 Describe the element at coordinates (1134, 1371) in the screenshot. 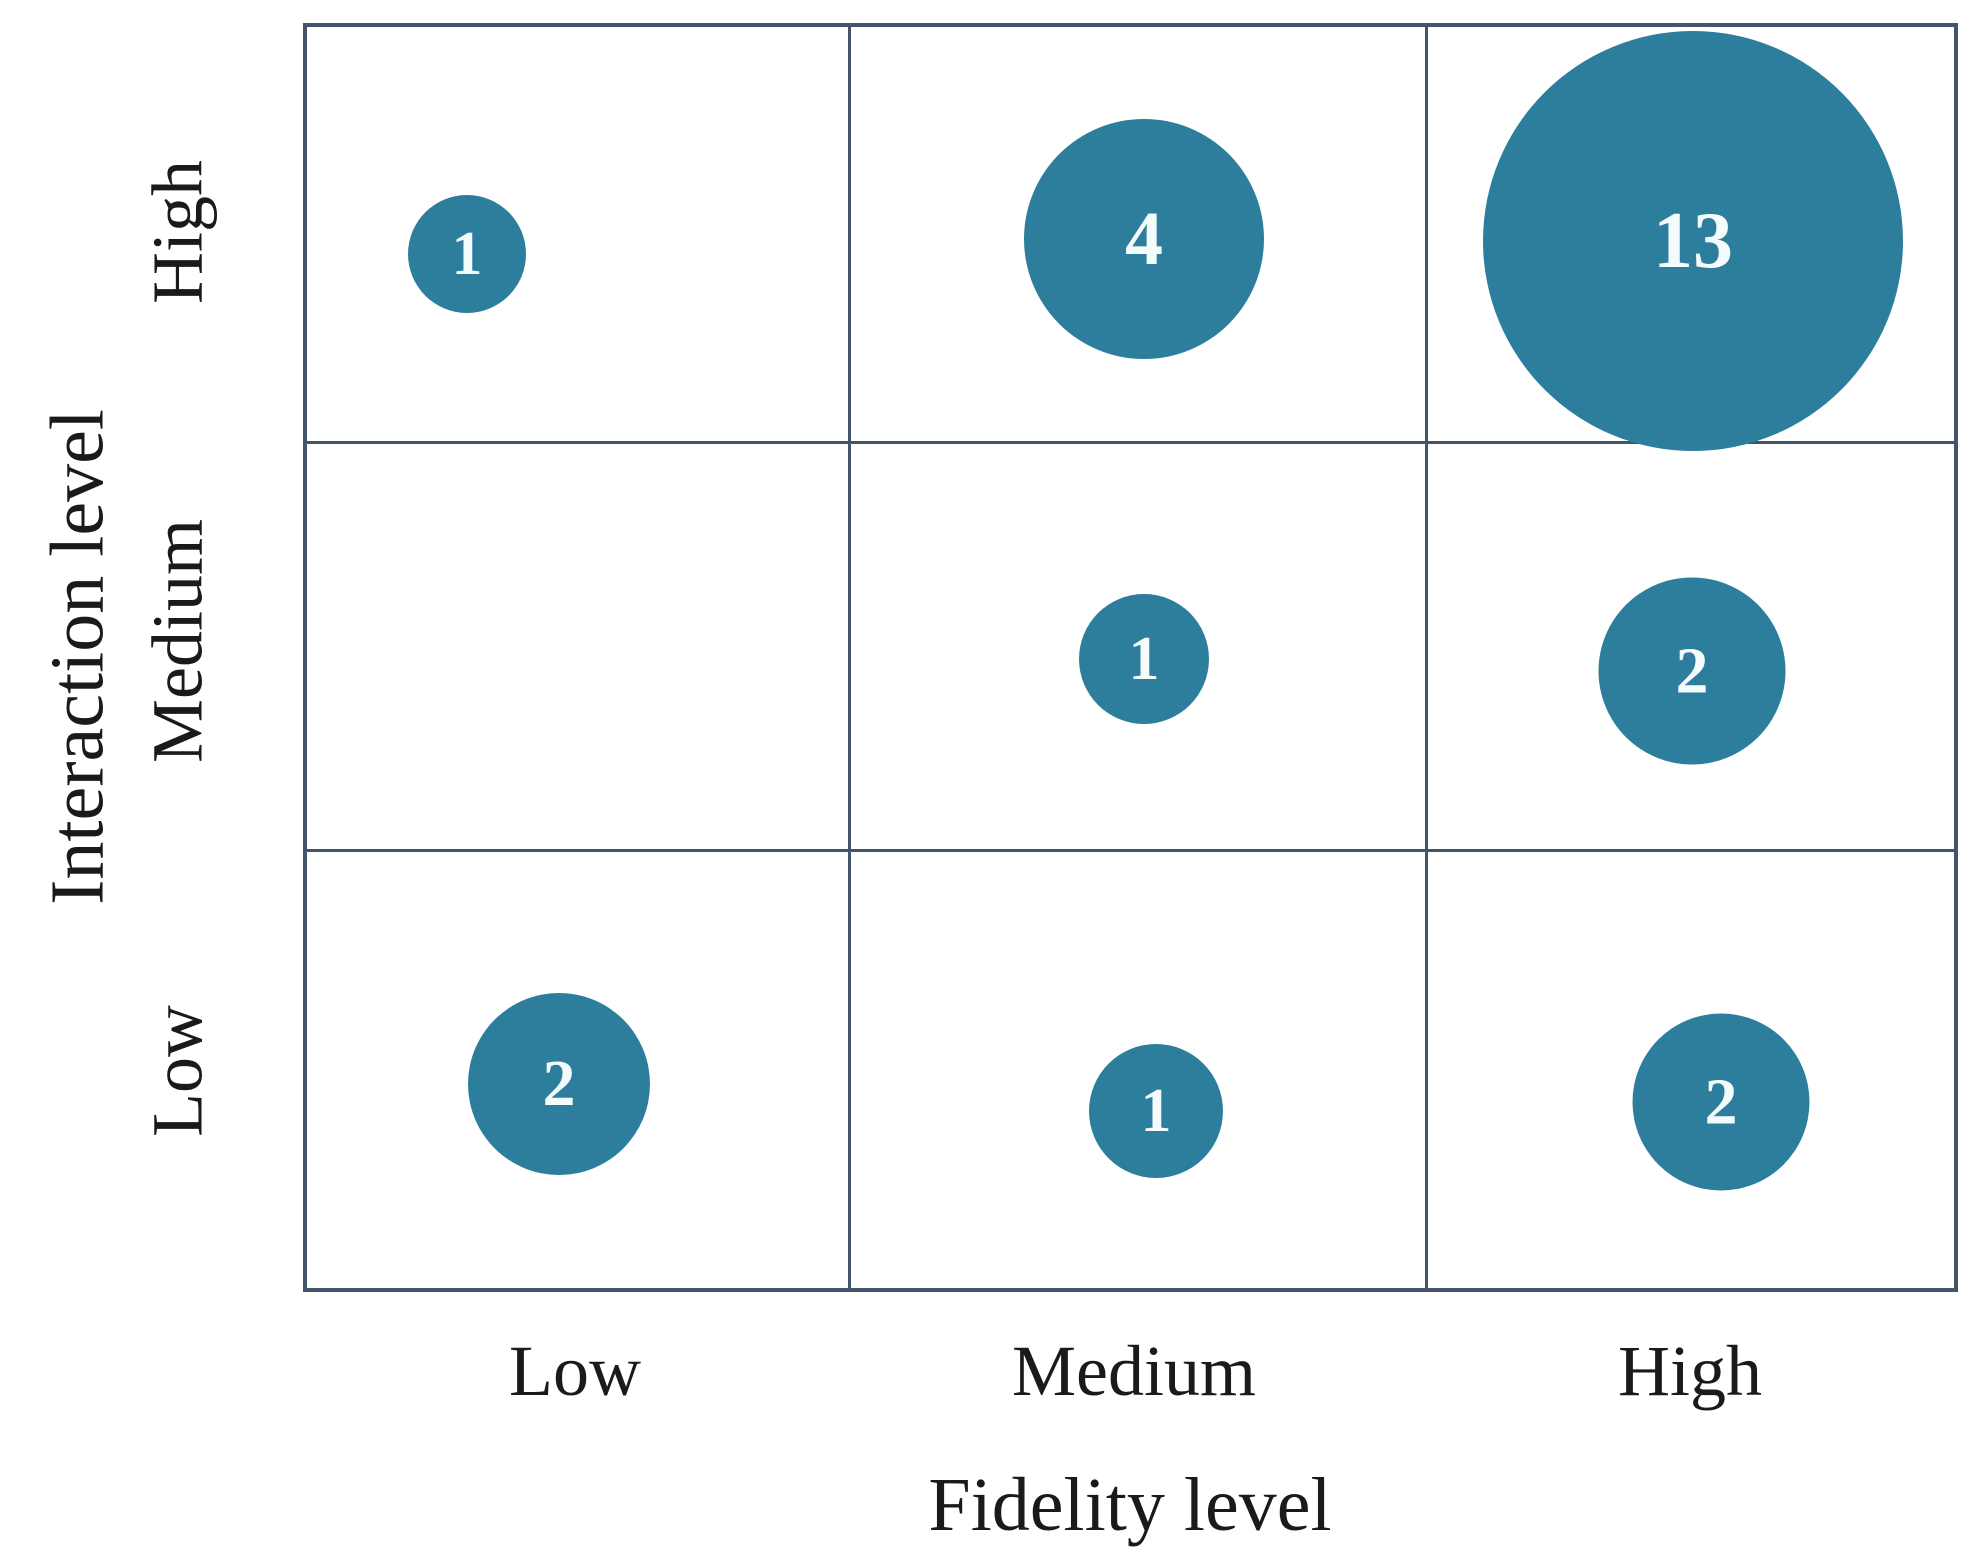

I see `x-tick-medium: Medium` at that location.